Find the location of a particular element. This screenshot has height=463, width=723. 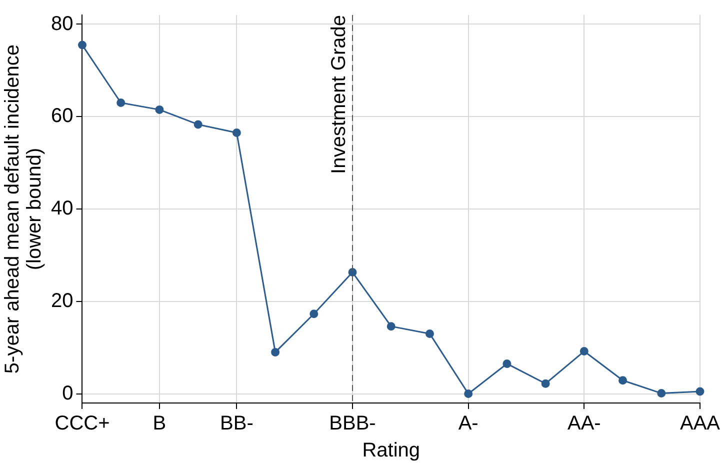

x-tick-label: AA- is located at coordinates (584, 423).